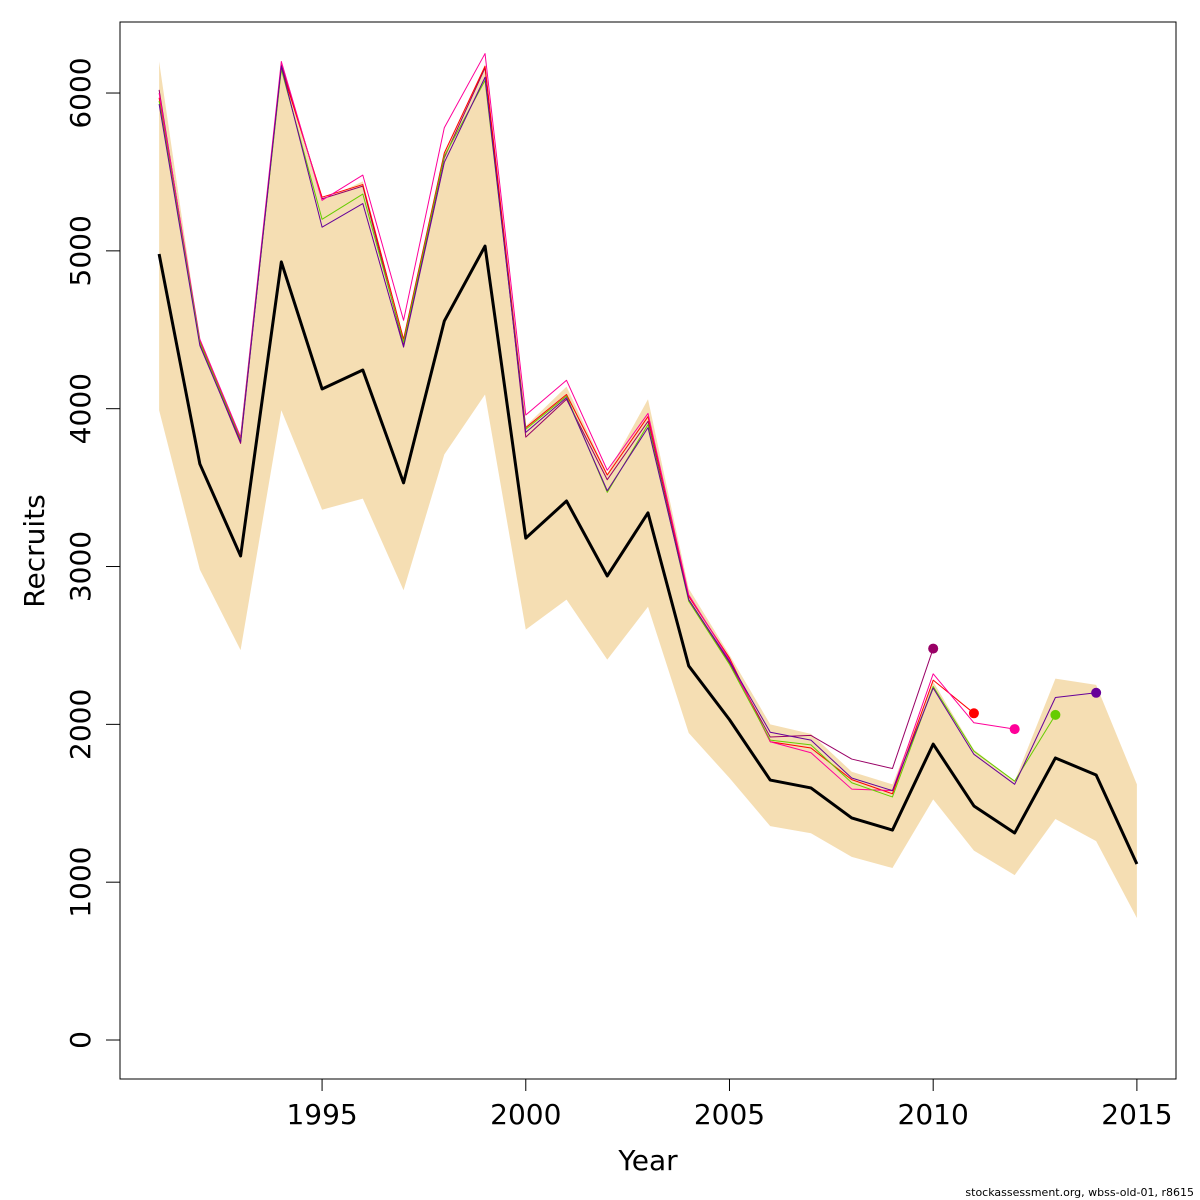 The image size is (1200, 1200). What do you see at coordinates (933, 1114) in the screenshot?
I see `x-tick-label: 2010` at bounding box center [933, 1114].